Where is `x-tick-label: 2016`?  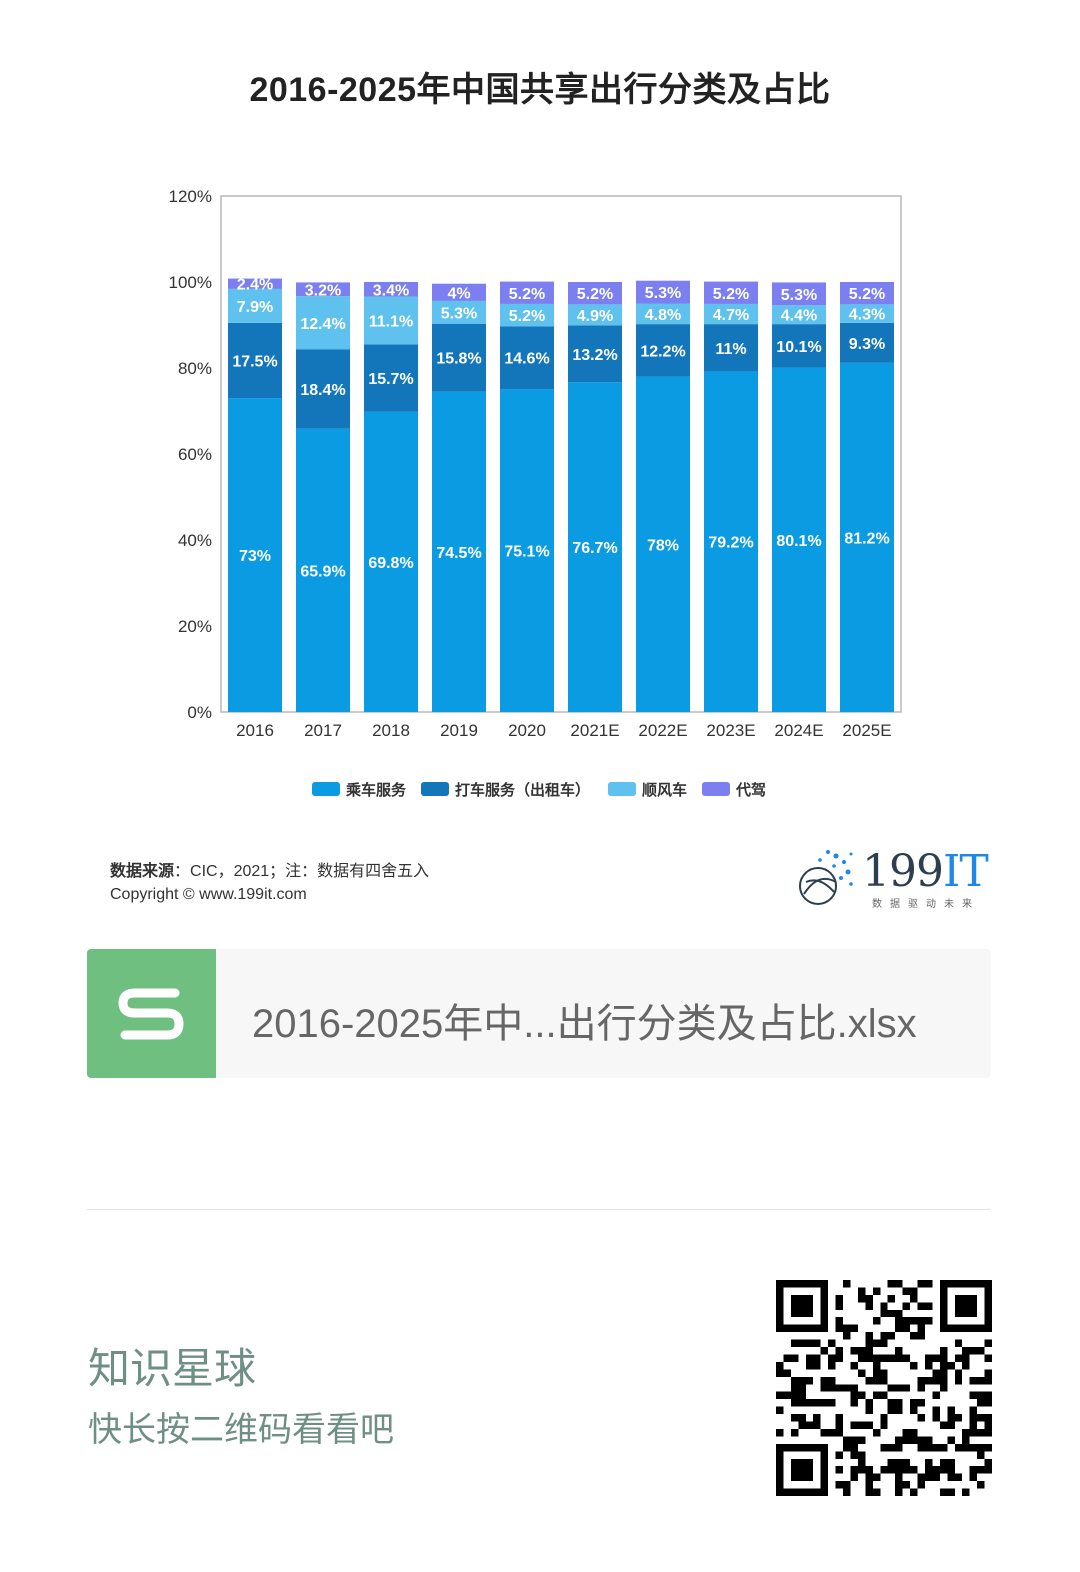
x-tick-label: 2016 is located at coordinates (255, 730).